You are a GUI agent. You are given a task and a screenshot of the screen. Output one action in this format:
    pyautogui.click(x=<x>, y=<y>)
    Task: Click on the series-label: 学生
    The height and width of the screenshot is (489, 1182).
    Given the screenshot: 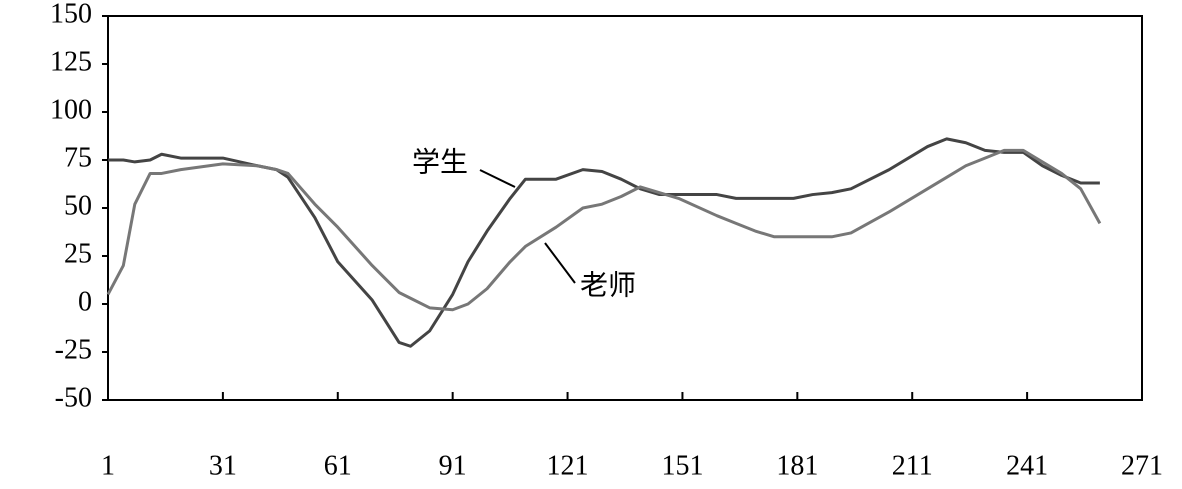 What is the action you would take?
    pyautogui.click(x=440, y=162)
    